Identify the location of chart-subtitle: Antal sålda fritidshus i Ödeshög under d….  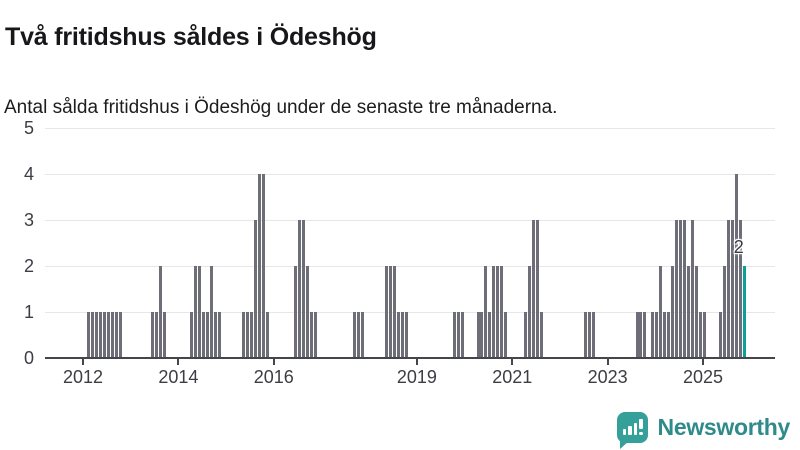
(281, 107).